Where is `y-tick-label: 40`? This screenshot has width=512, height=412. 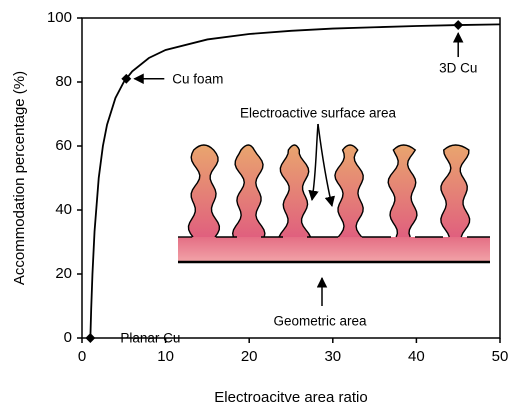 y-tick-label: 40 is located at coordinates (63, 209).